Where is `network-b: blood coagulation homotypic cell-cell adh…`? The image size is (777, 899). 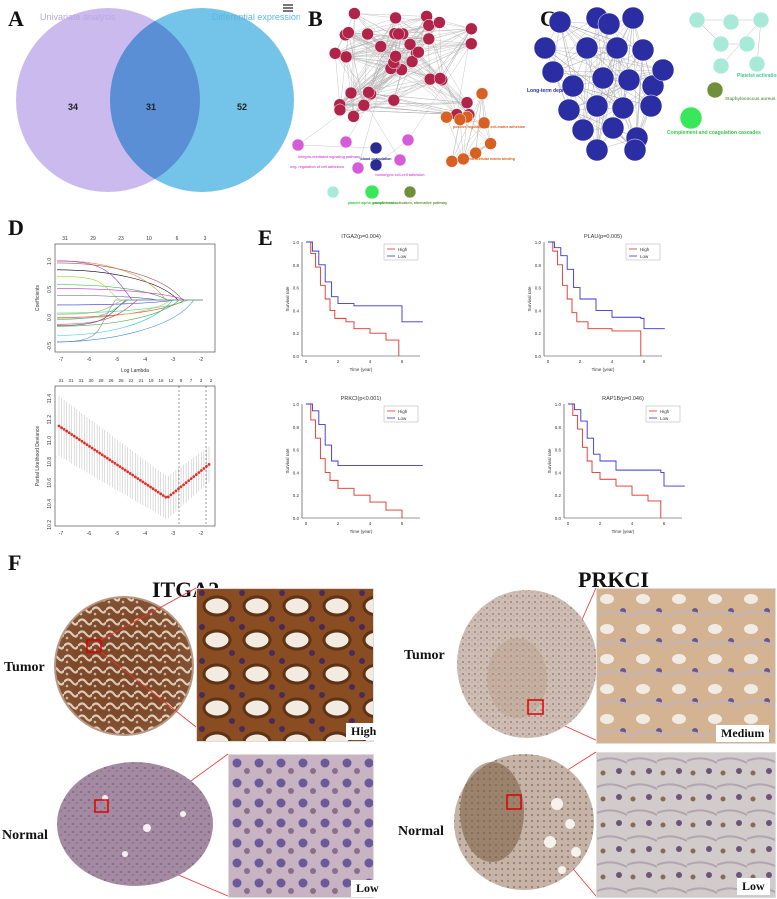
network-b: blood coagulation homotypic cell-cell adh… is located at coordinates (407, 106).